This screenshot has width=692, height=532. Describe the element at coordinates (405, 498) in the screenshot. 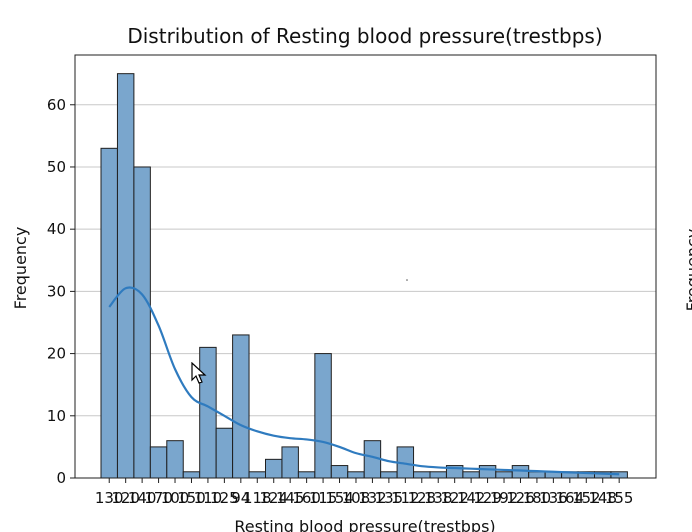

I see `x-tick-label: 112` at that location.